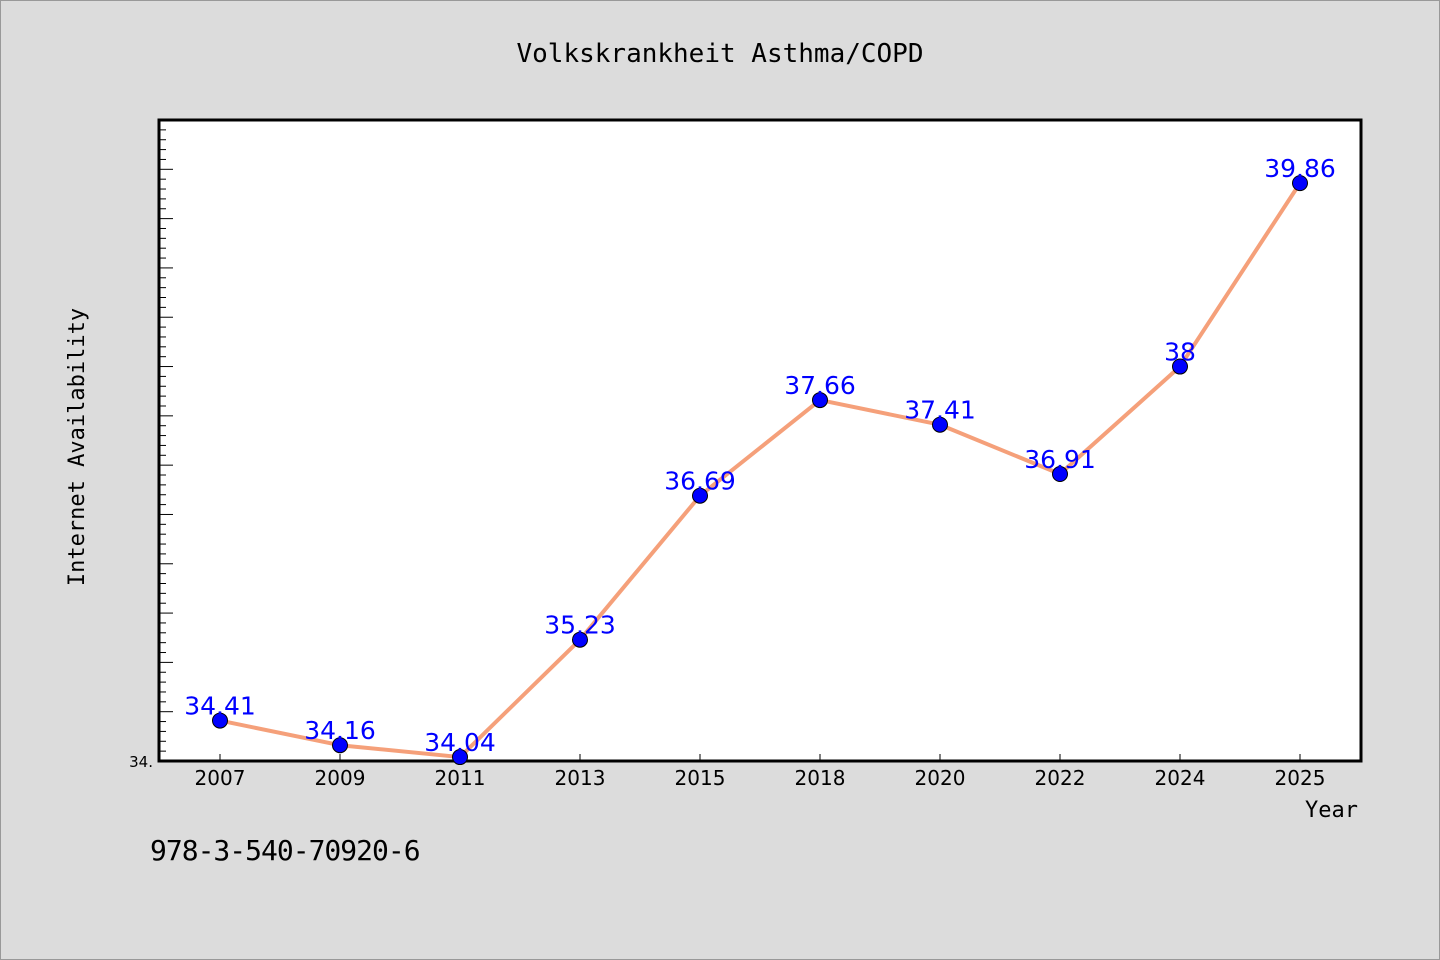  What do you see at coordinates (220, 778) in the screenshot?
I see `x-tick-label: 2007` at bounding box center [220, 778].